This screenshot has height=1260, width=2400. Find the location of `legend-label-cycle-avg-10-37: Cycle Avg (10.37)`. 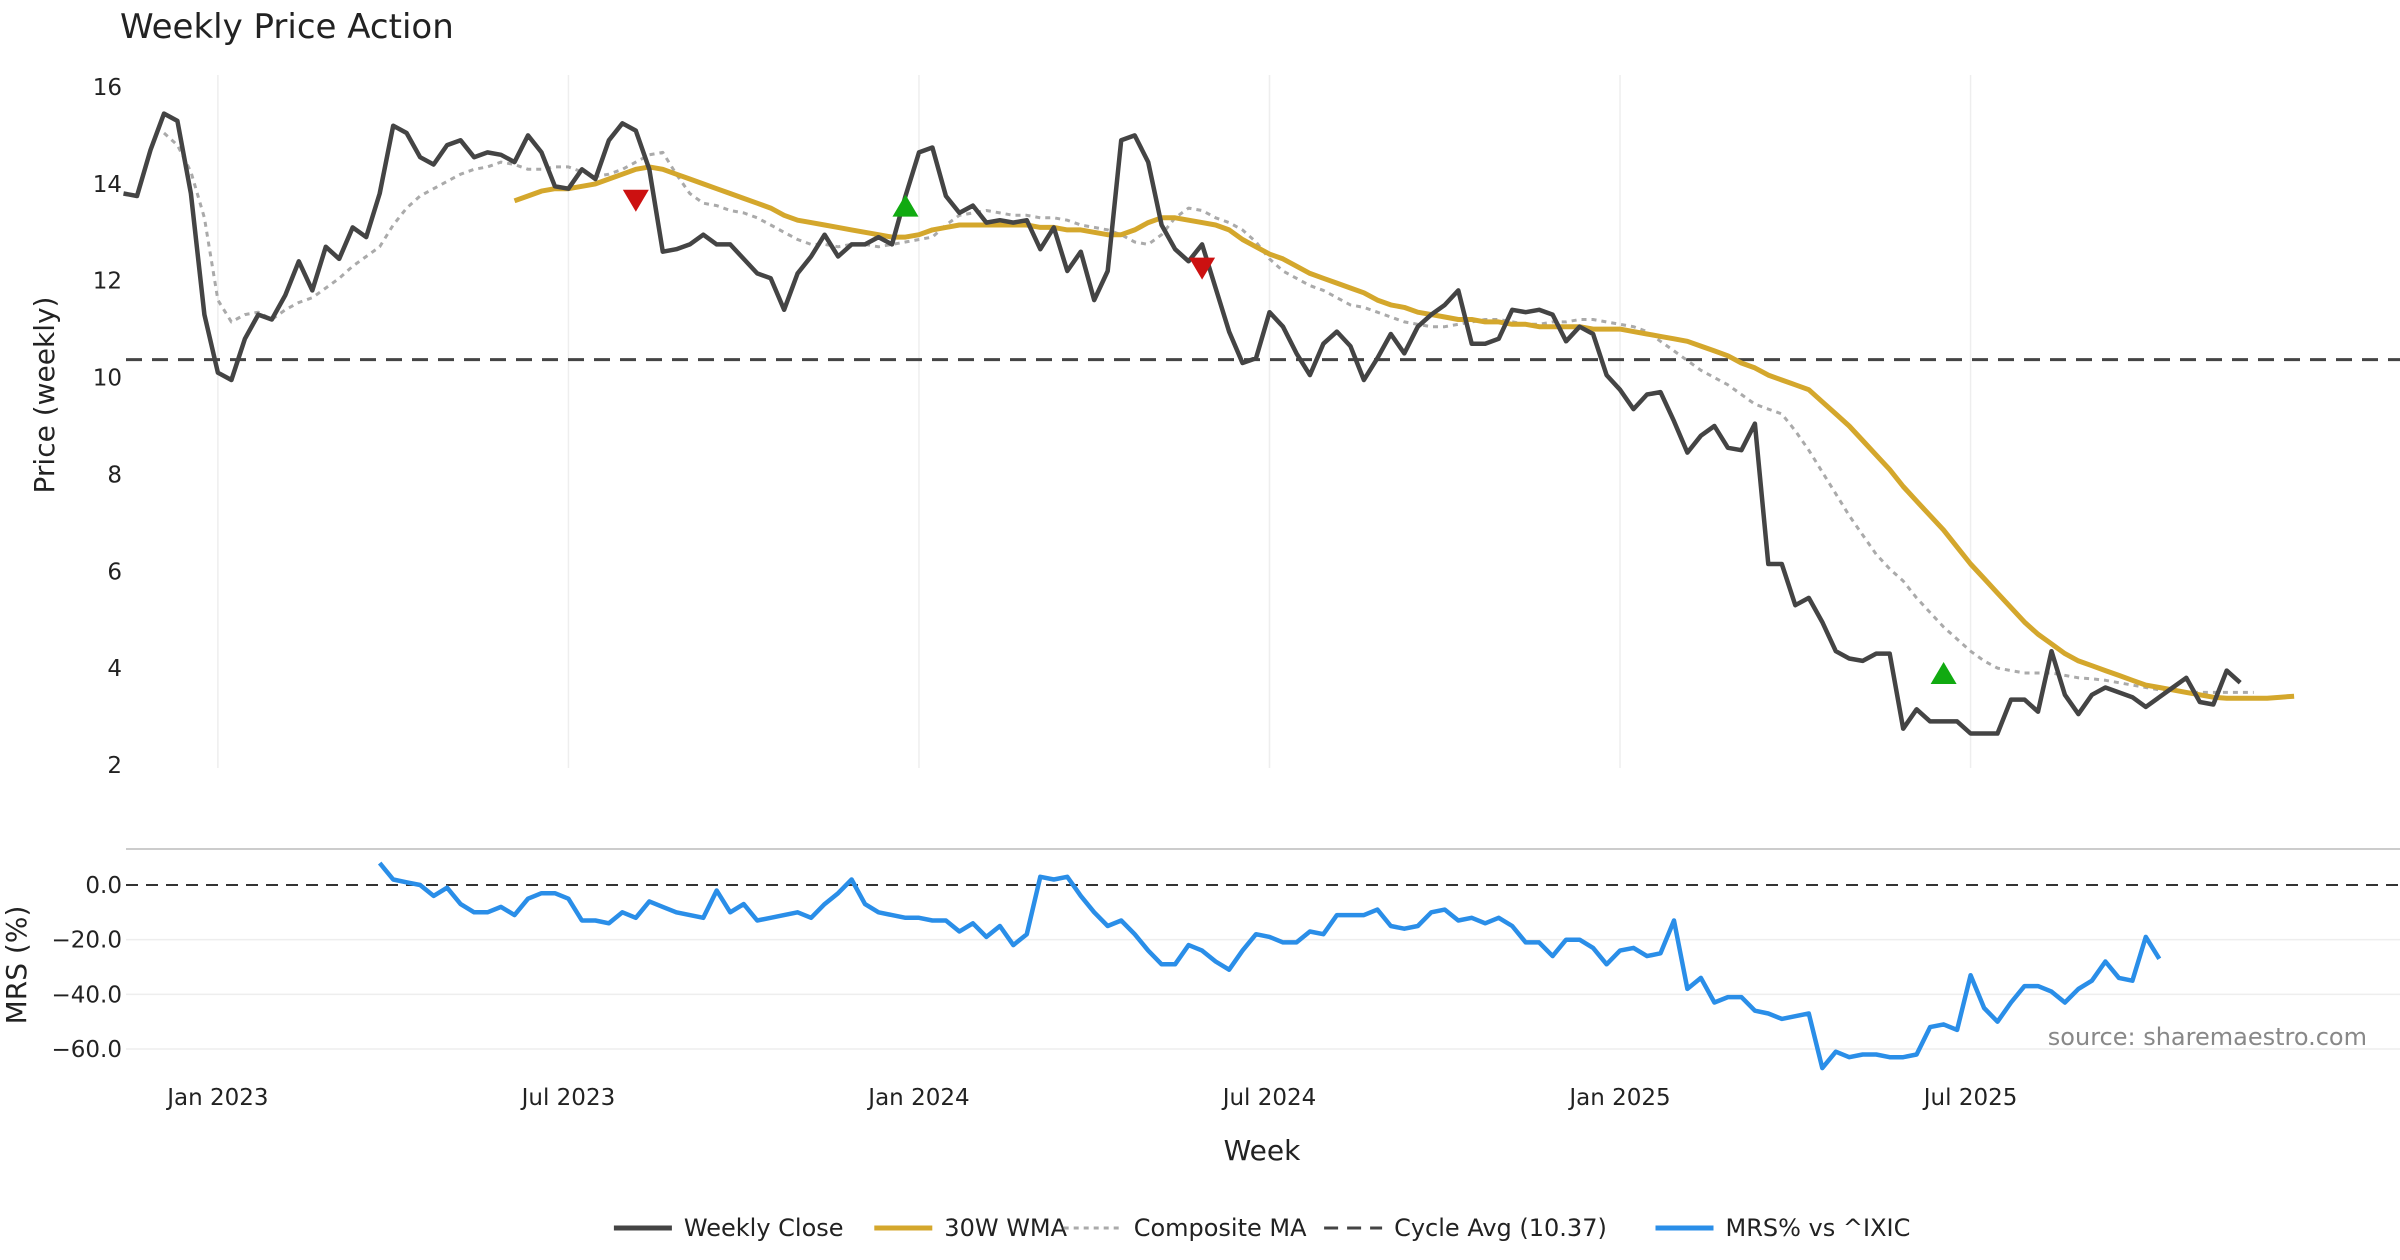

legend-label-cycle-avg-10-37: Cycle Avg (10.37) is located at coordinates (1500, 1228).